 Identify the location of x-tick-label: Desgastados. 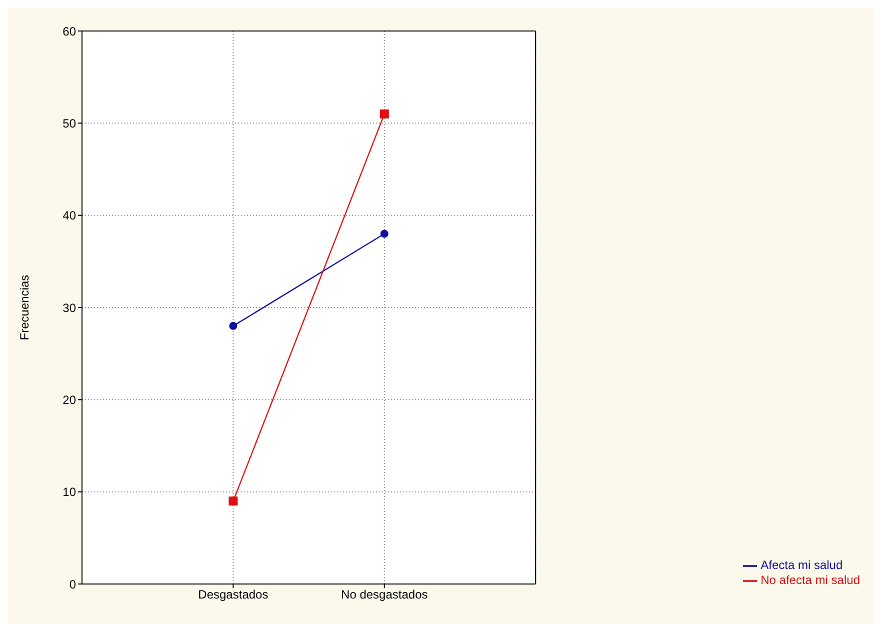
(233, 595).